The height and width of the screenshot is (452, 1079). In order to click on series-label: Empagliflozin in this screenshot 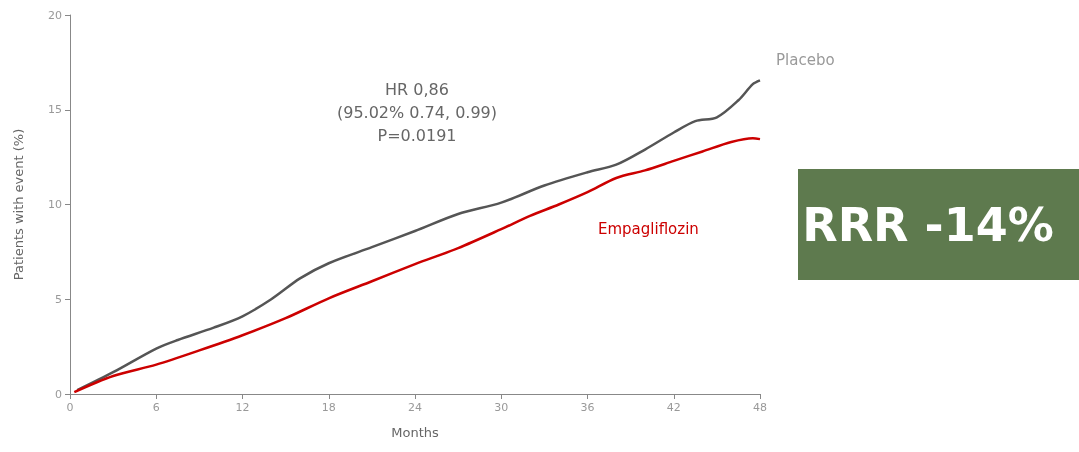, I will do `click(648, 229)`.